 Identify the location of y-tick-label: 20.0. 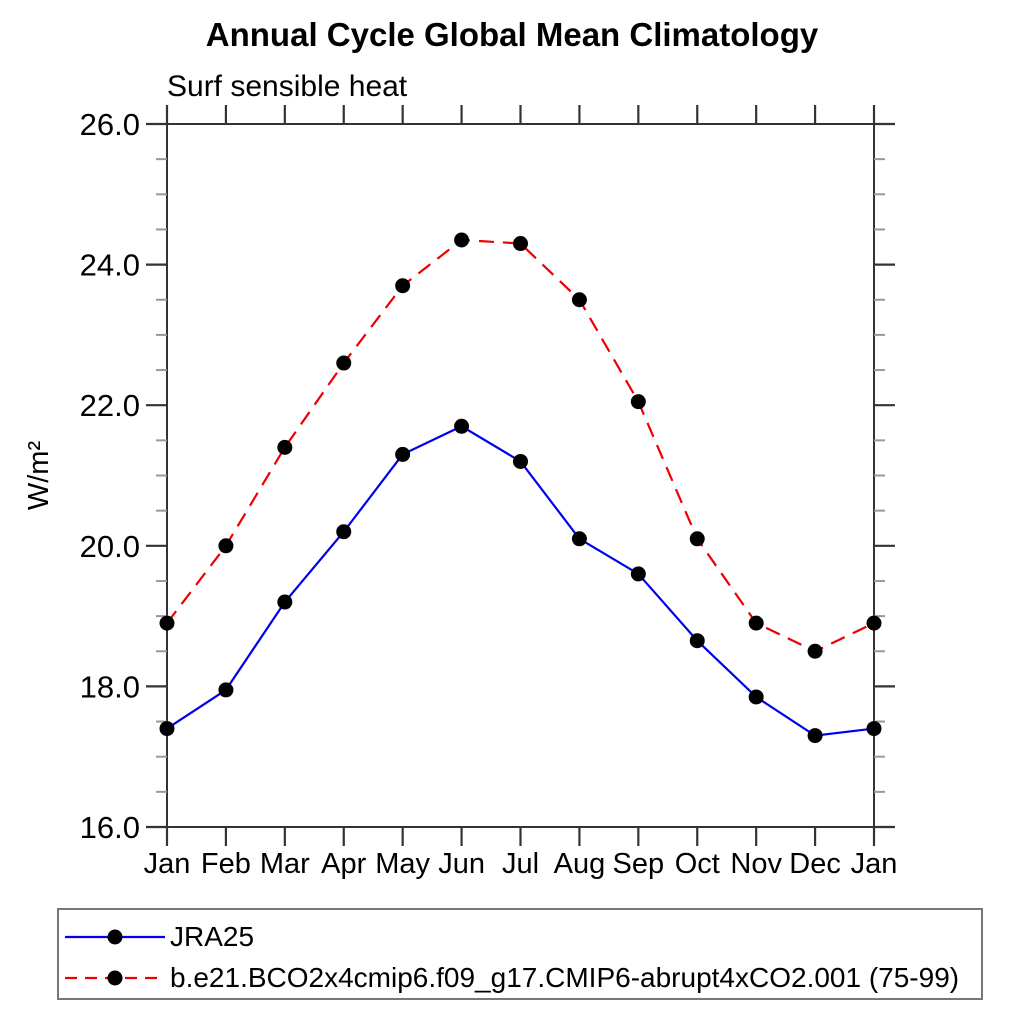
(110, 546).